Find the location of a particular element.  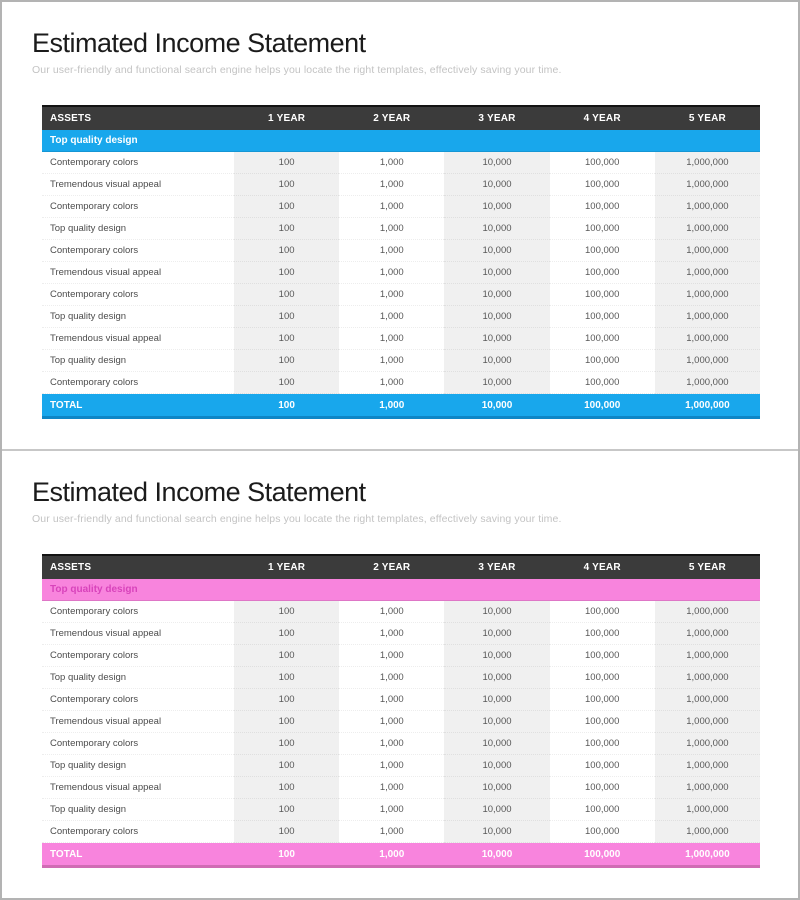

header-cell-year-3: 3 YEAR is located at coordinates (497, 568).